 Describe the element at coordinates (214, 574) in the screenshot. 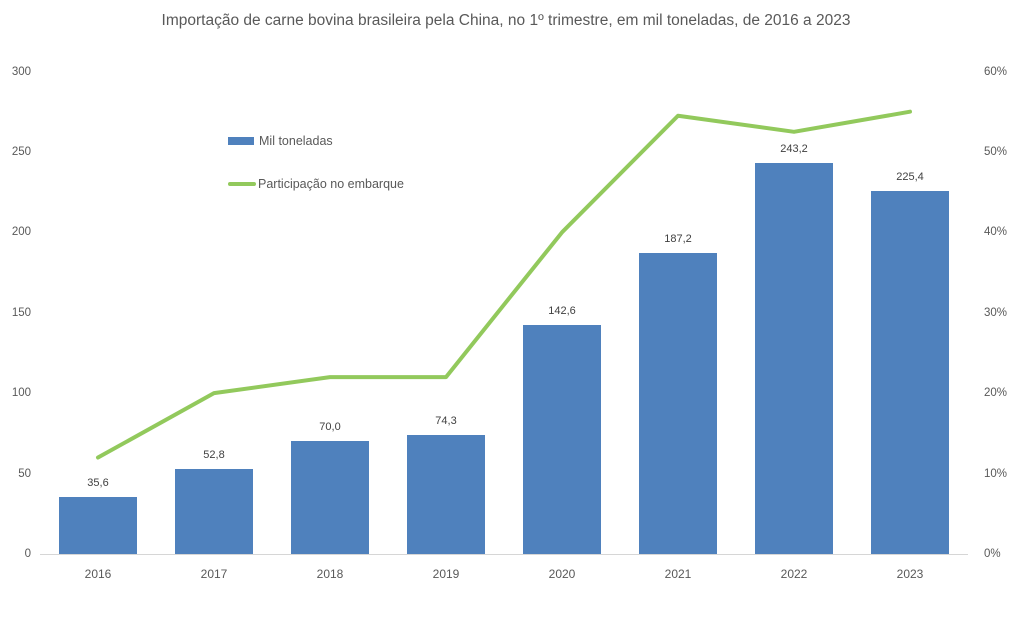

I see `x-axis-label-2017: 2017` at that location.